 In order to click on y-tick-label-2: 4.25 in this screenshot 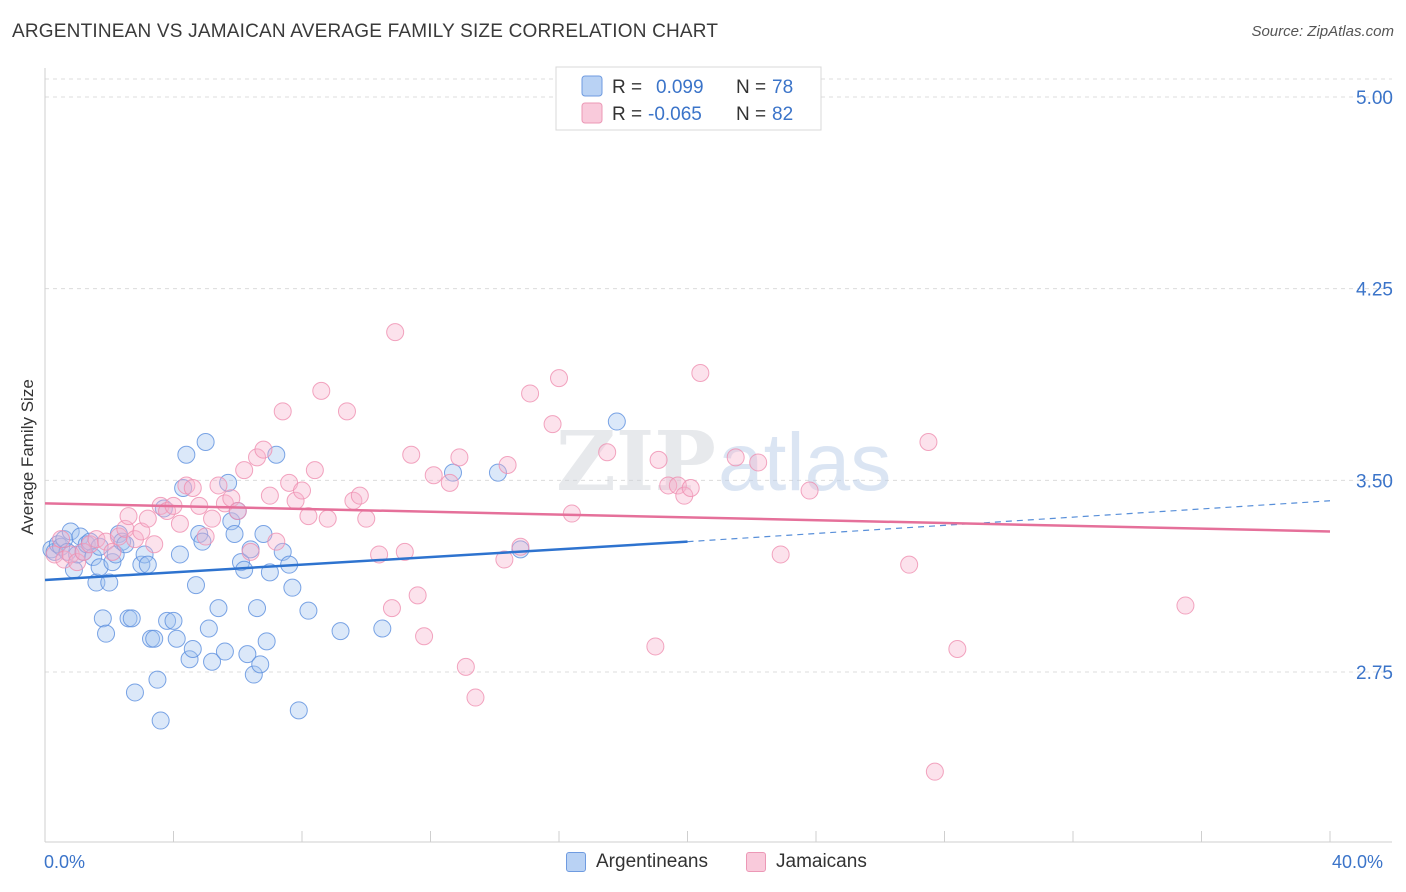, I will do `click(1374, 290)`.